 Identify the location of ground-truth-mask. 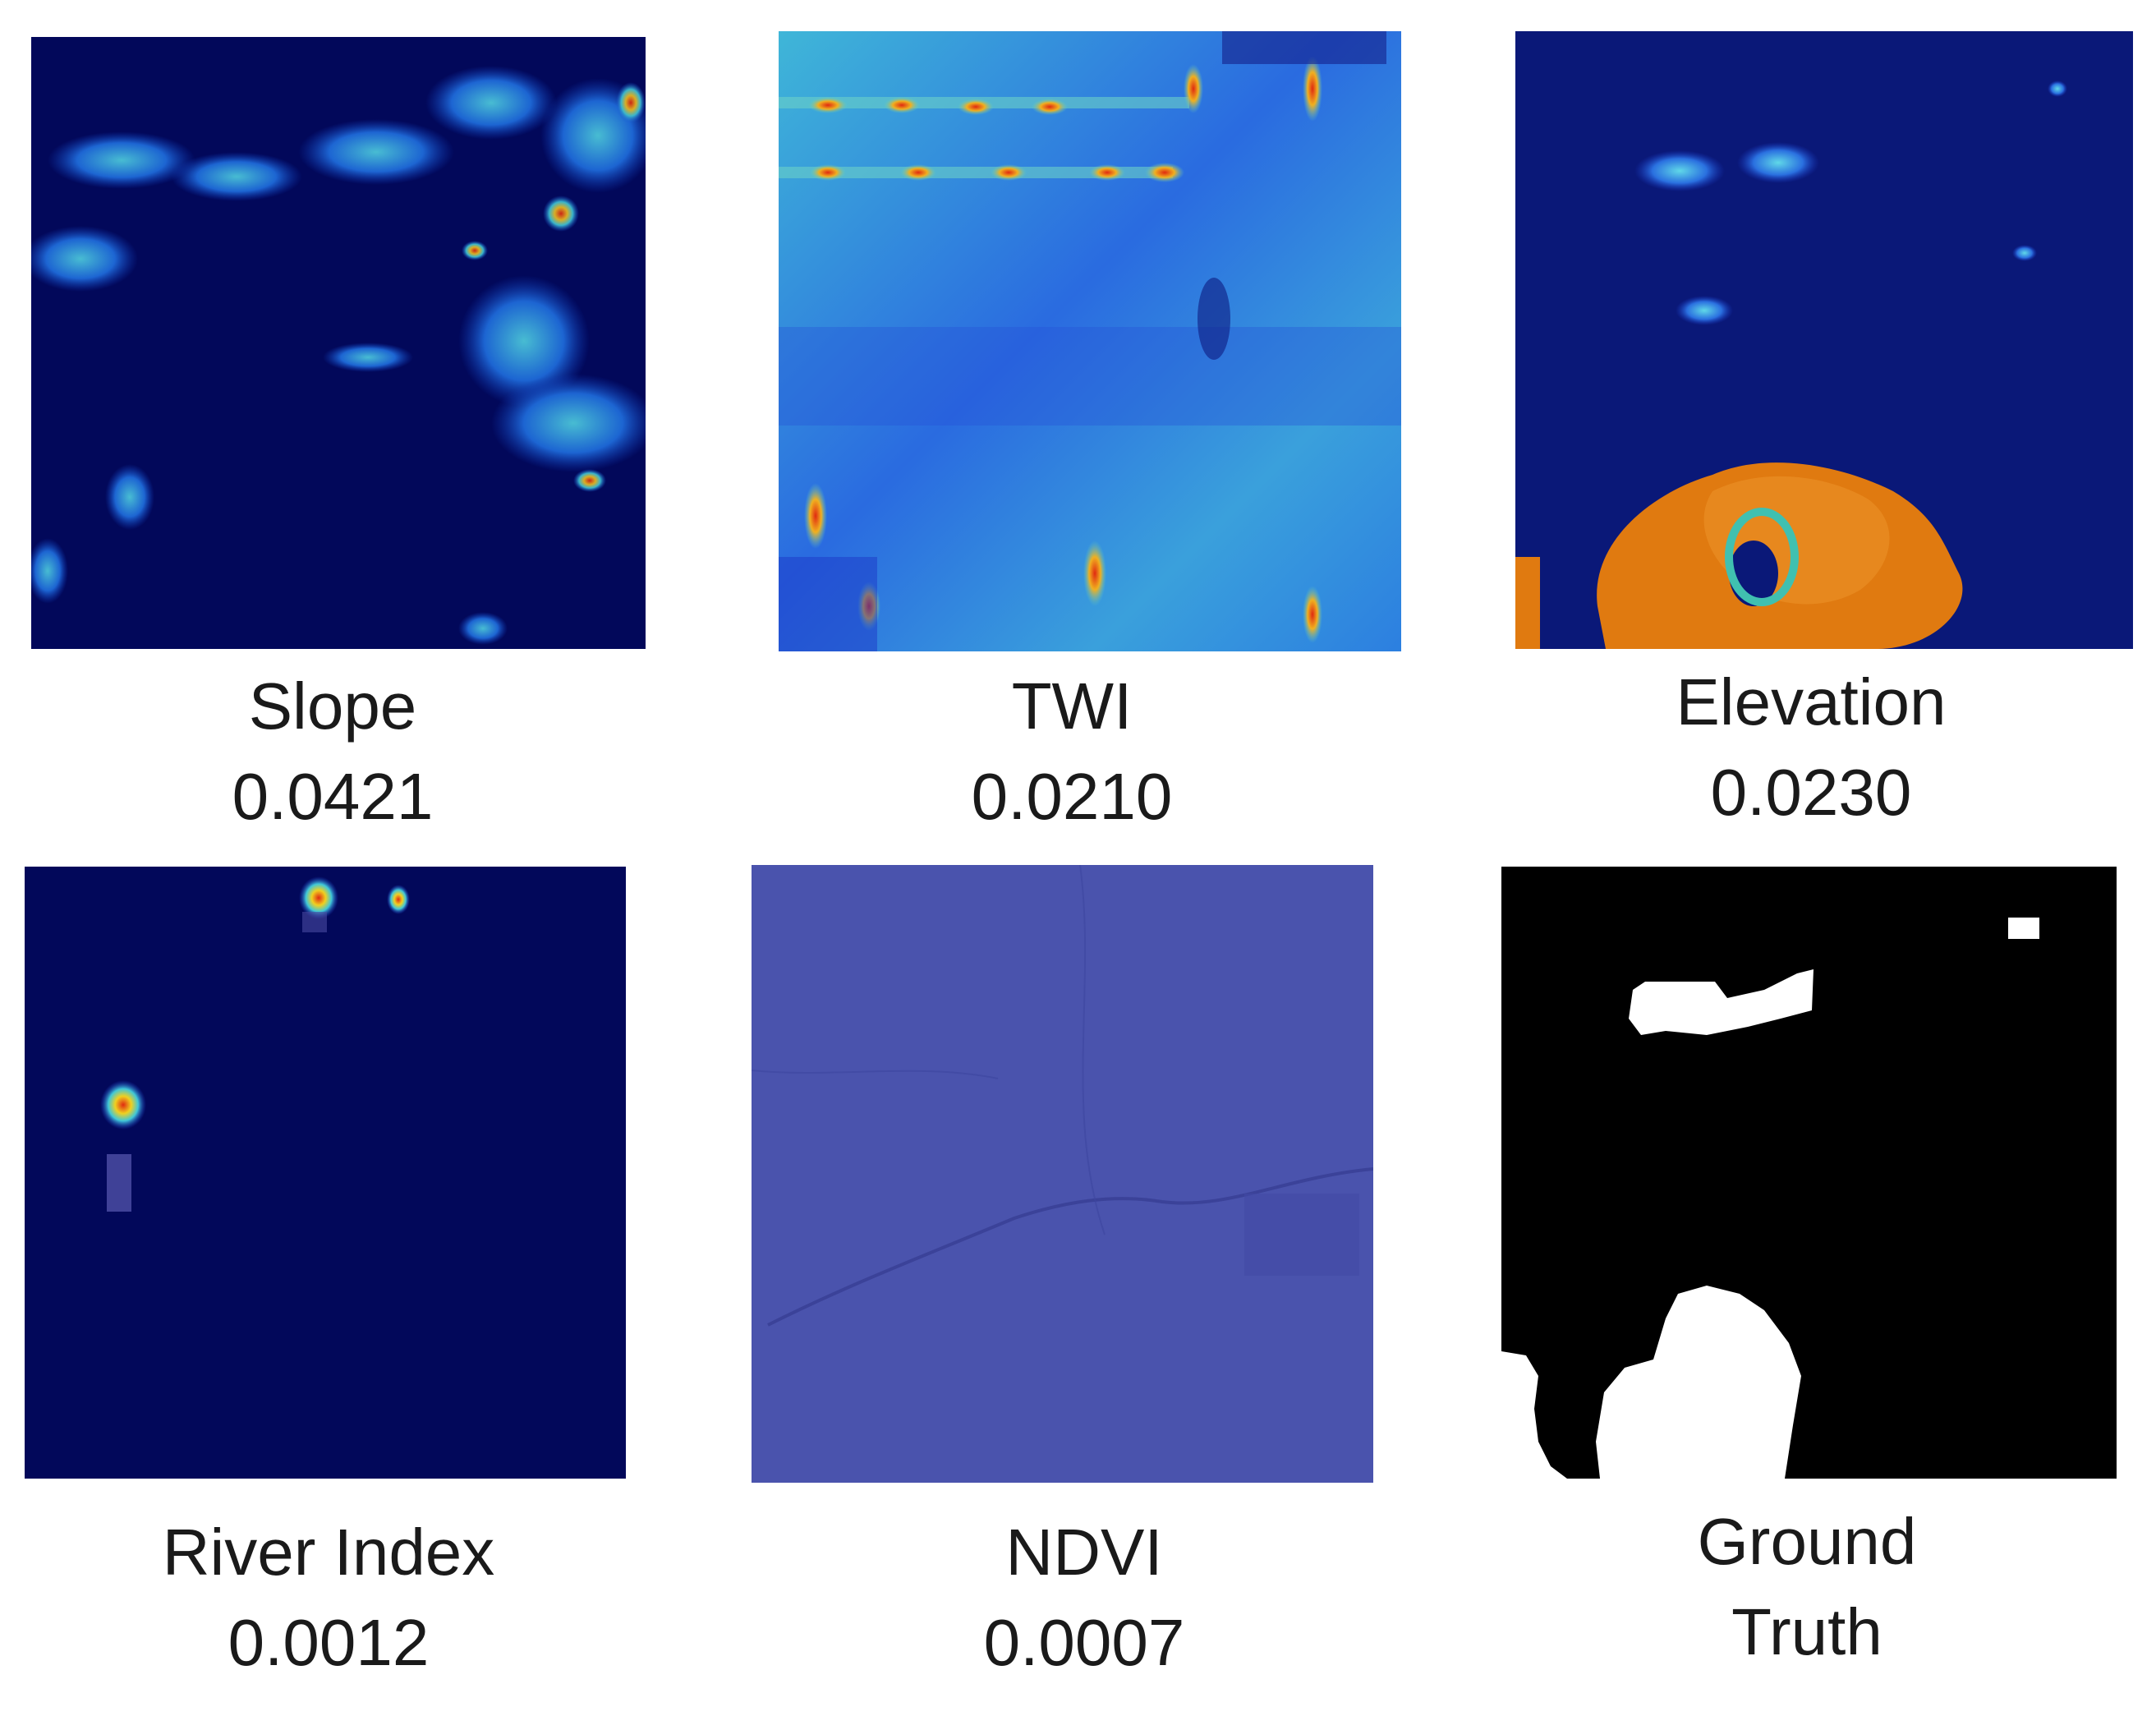
(1809, 1173).